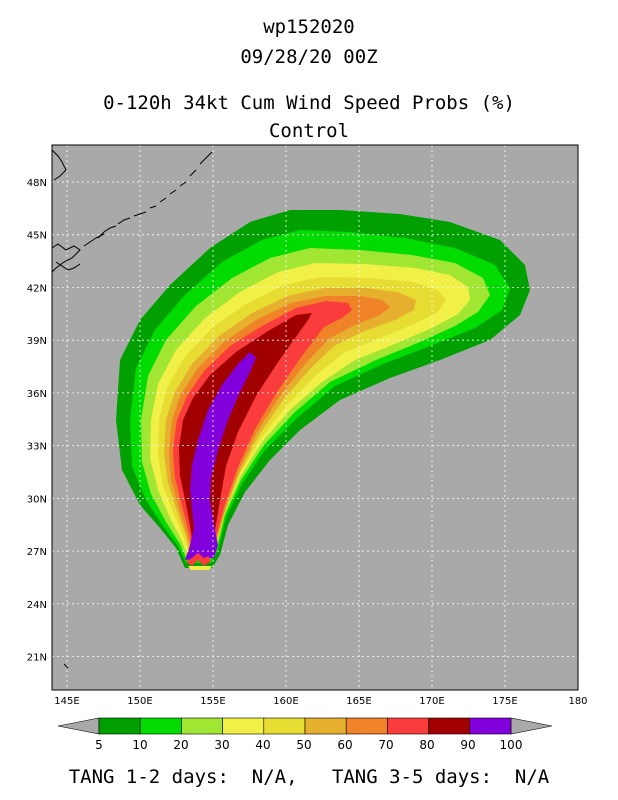 This screenshot has width=618, height=800. Describe the element at coordinates (467, 745) in the screenshot. I see `colorbar-label: 90` at that location.